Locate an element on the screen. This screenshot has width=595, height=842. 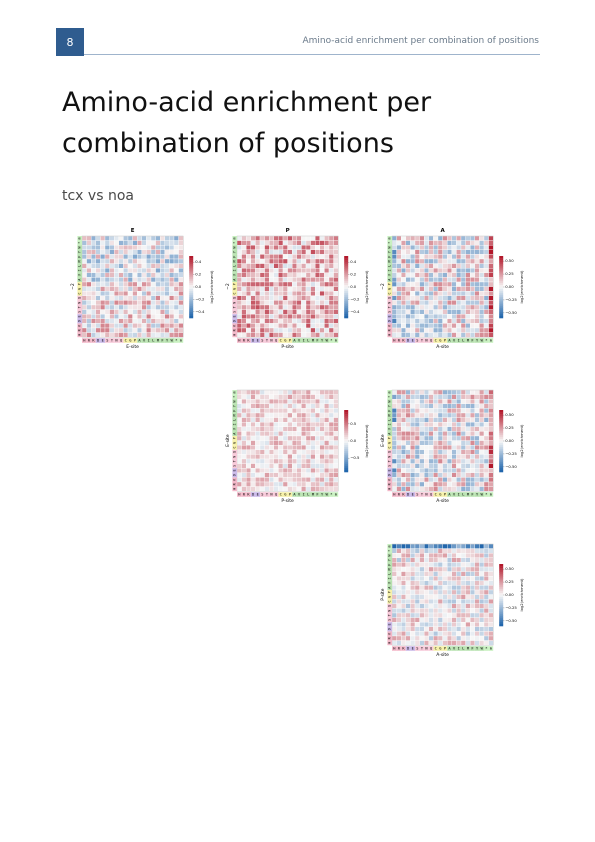
x-tick-label: S is located at coordinates (417, 649).